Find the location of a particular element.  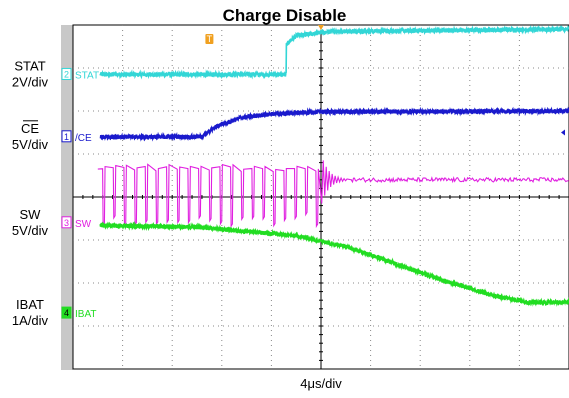

series-sw-trace is located at coordinates (333, 194).